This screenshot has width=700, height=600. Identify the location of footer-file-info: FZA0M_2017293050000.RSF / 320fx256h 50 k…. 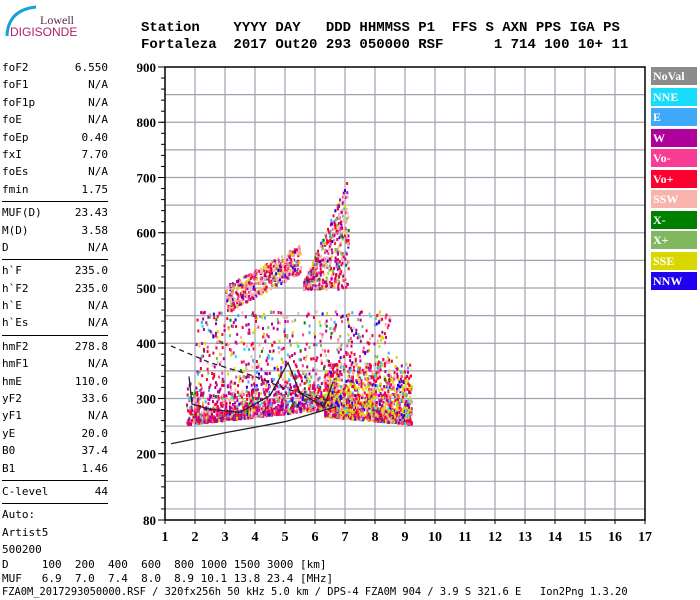
(315, 592).